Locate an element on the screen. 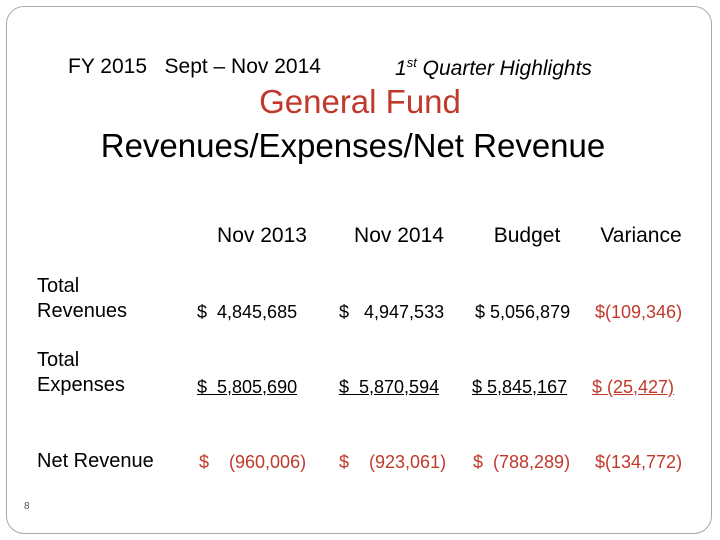  quarter-suffix: st is located at coordinates (411, 62).